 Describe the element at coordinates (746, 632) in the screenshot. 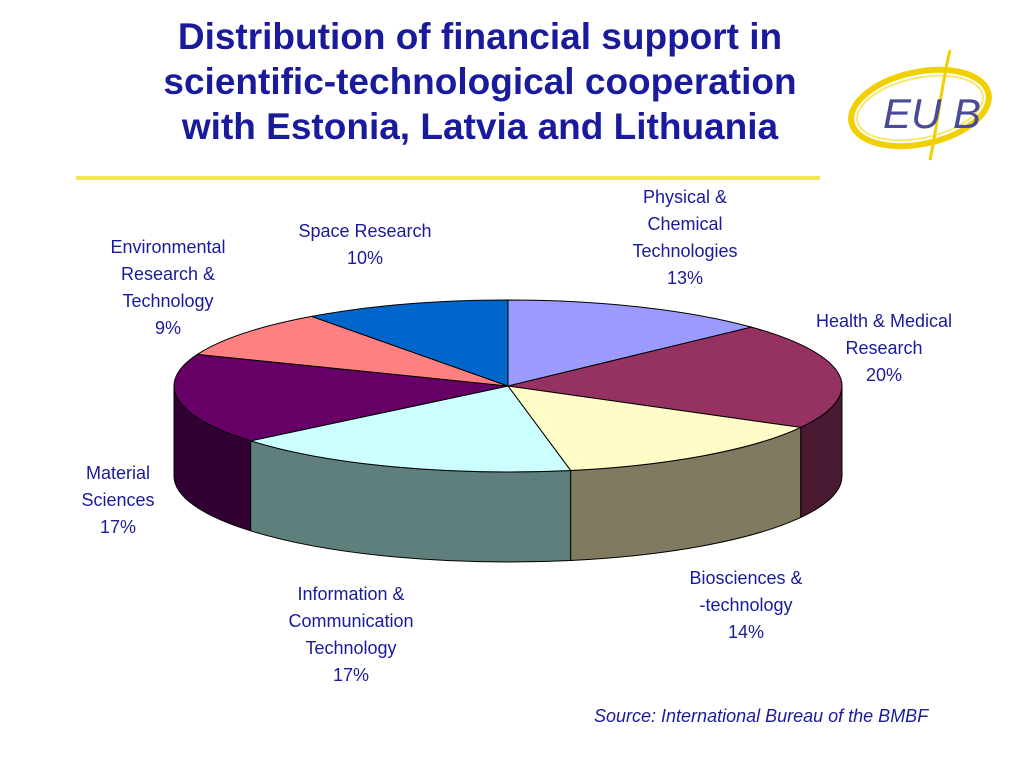

I see `slice-value: 14%` at that location.